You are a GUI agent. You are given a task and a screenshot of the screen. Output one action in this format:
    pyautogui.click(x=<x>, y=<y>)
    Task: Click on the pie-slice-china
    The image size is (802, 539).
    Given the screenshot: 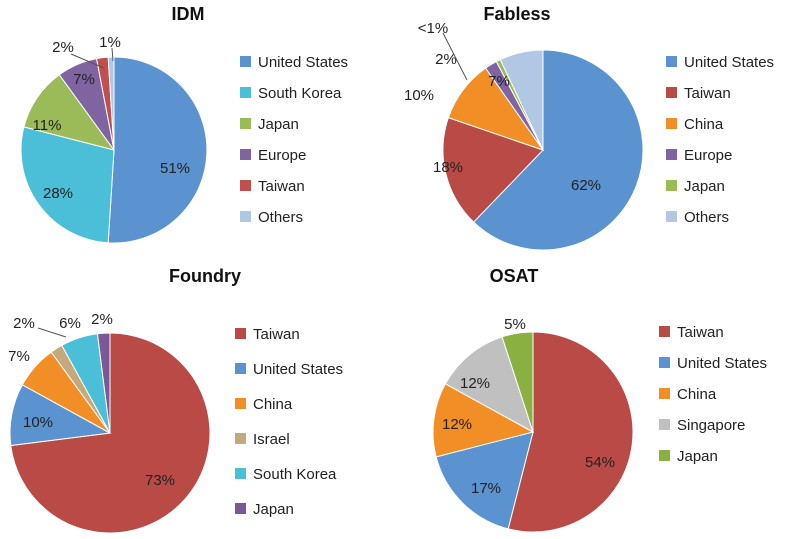 What is the action you would take?
    pyautogui.click(x=483, y=420)
    